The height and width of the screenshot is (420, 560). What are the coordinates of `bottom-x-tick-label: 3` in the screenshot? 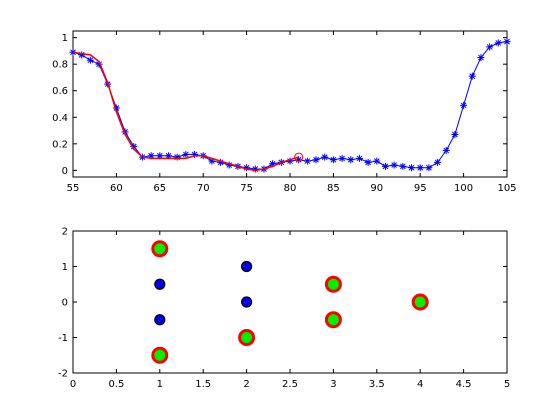 It's located at (333, 384).